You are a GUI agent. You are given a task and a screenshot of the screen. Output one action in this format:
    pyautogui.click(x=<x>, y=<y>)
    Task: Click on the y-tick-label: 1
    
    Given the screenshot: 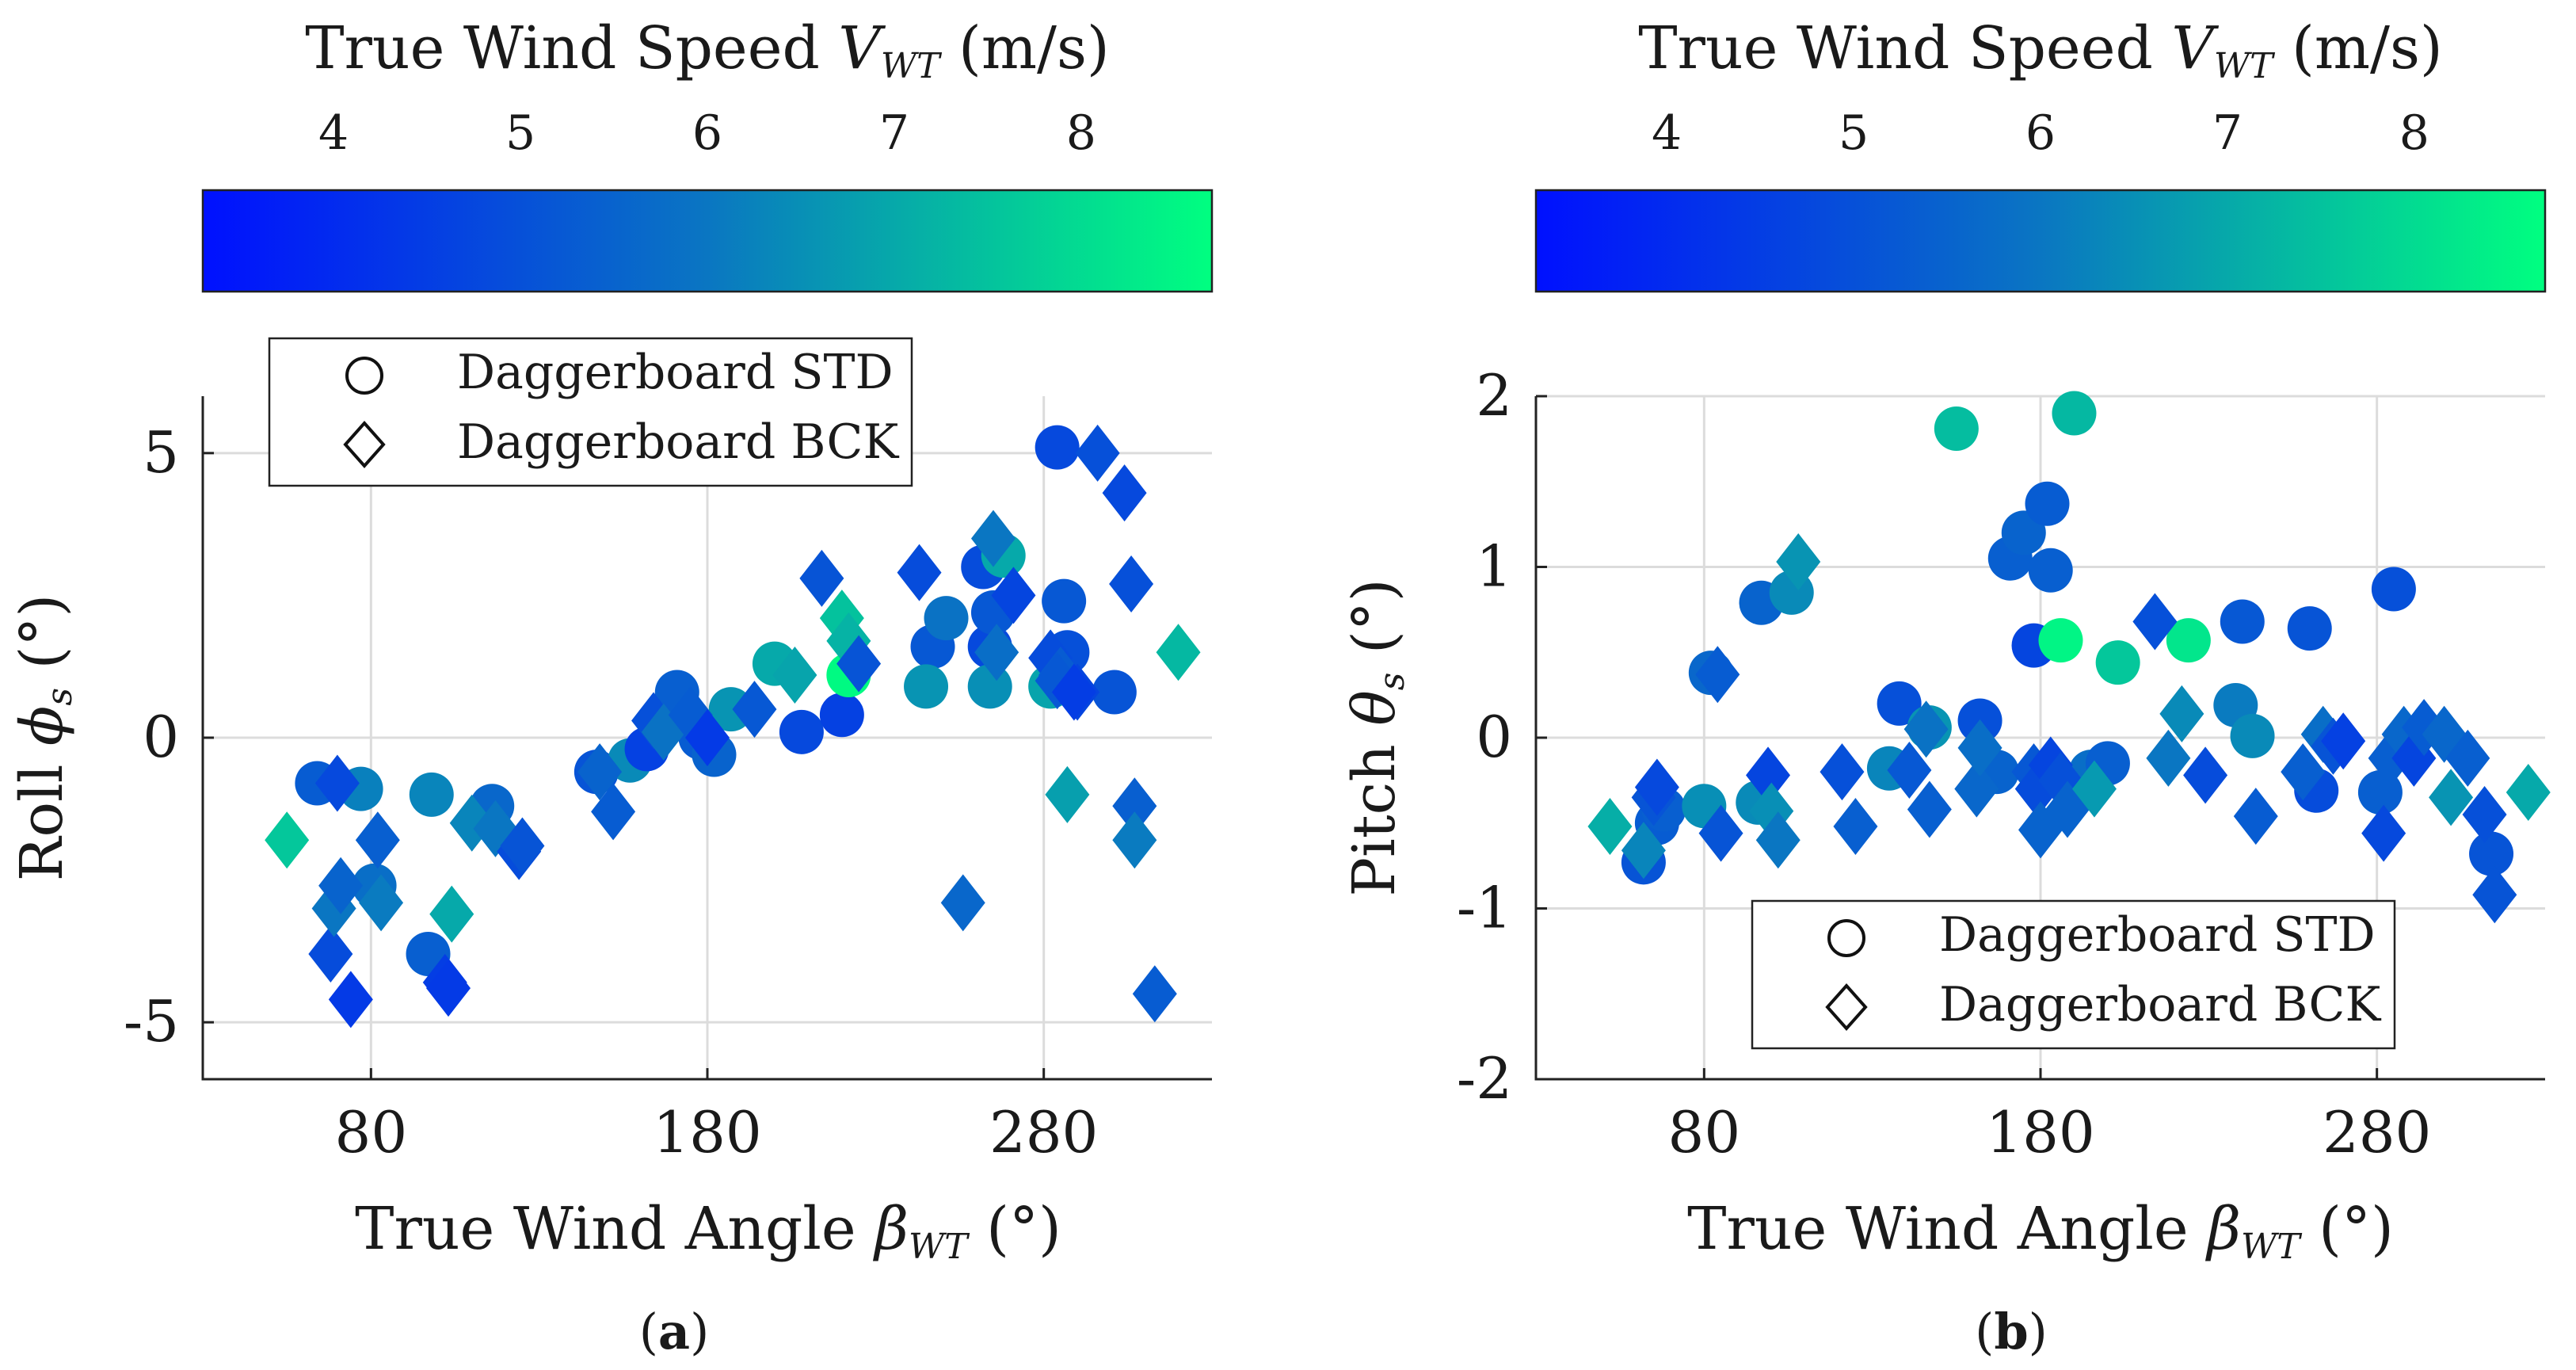 What is the action you would take?
    pyautogui.click(x=1494, y=566)
    